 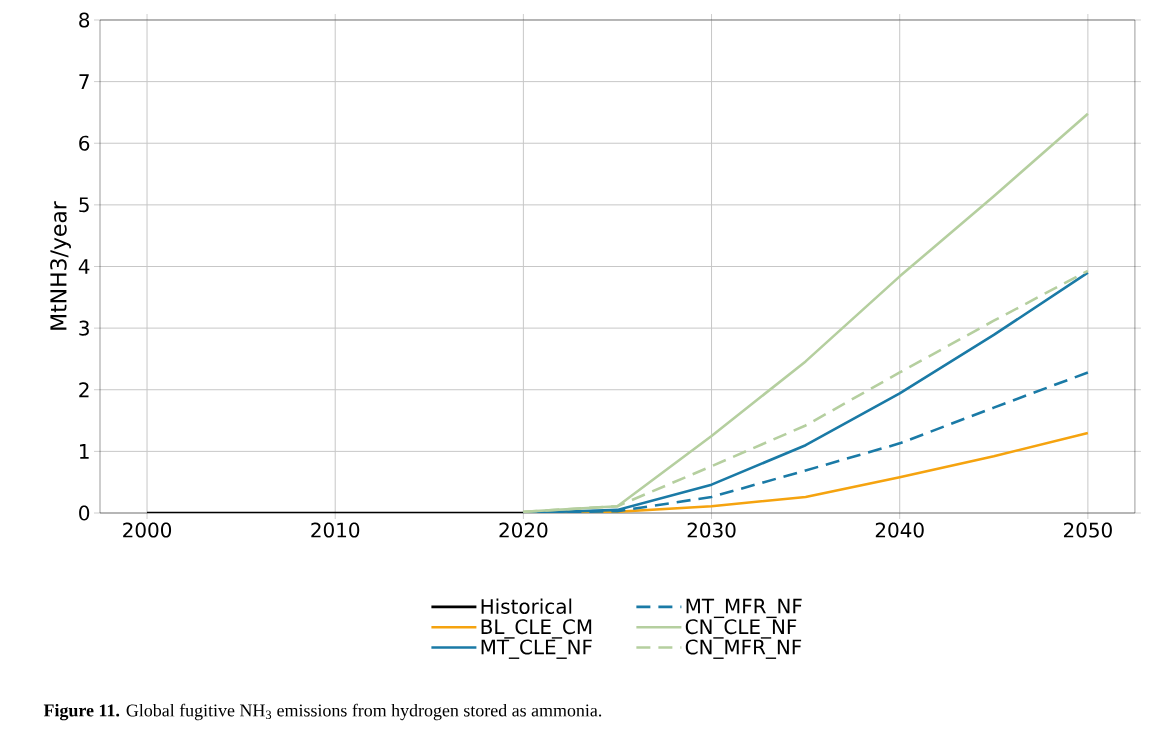 What do you see at coordinates (84, 143) in the screenshot?
I see `y-tick-label: 6` at bounding box center [84, 143].